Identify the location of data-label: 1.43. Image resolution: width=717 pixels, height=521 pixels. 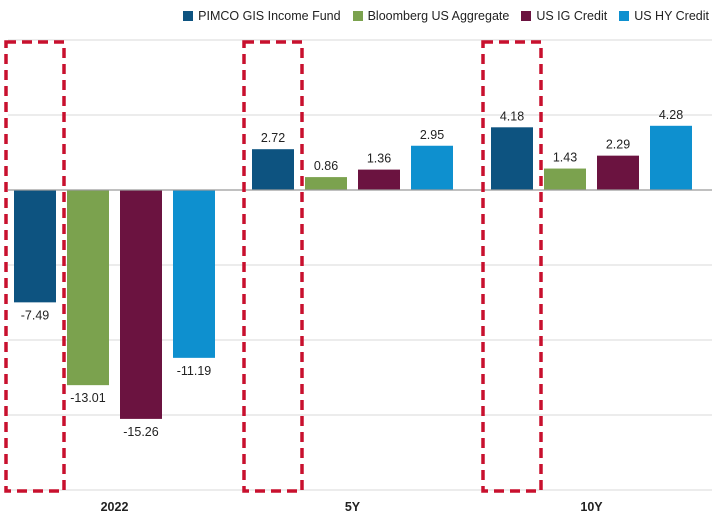
(565, 158).